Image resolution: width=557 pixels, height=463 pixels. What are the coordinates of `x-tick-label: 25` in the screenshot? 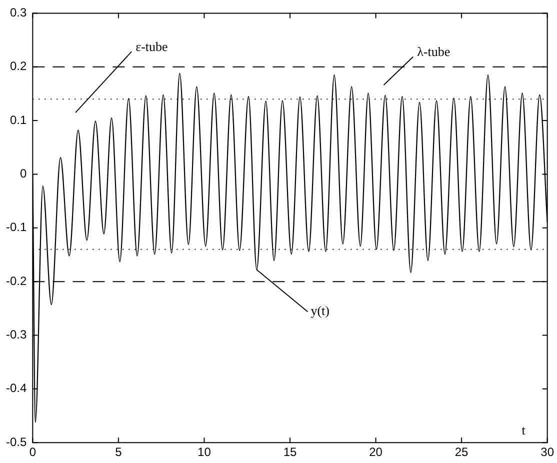 It's located at (461, 452).